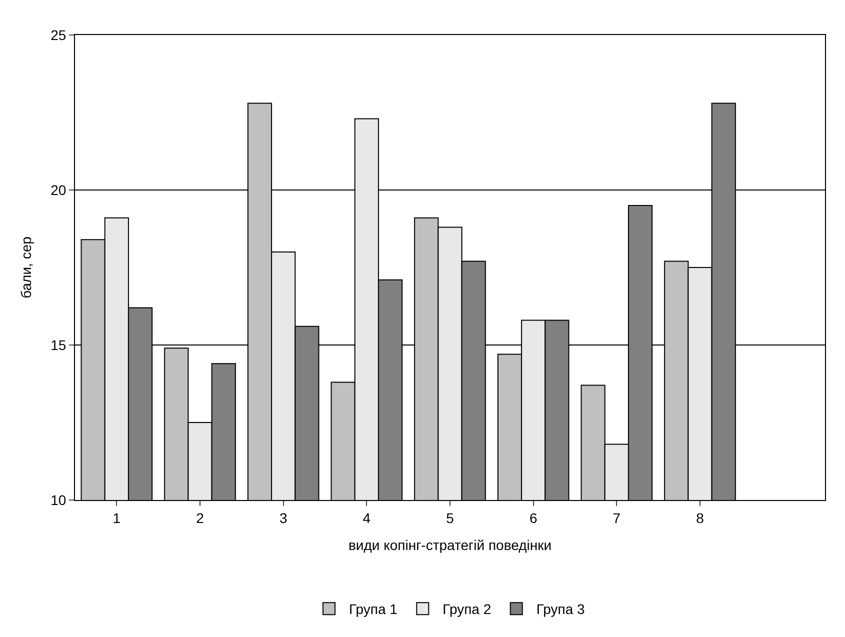 This screenshot has height=637, width=845. Describe the element at coordinates (450, 545) in the screenshot. I see `x-axis-title: види копінг-стратегій поведінки` at that location.